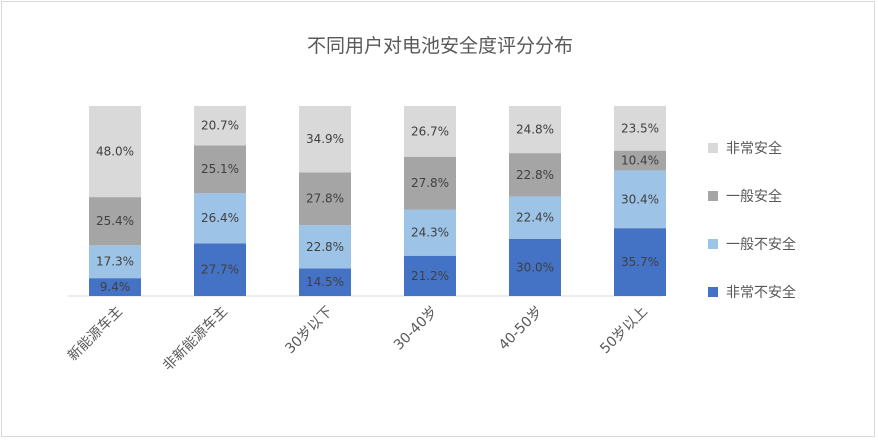  I want to click on data-label: 14.5%, so click(325, 282).